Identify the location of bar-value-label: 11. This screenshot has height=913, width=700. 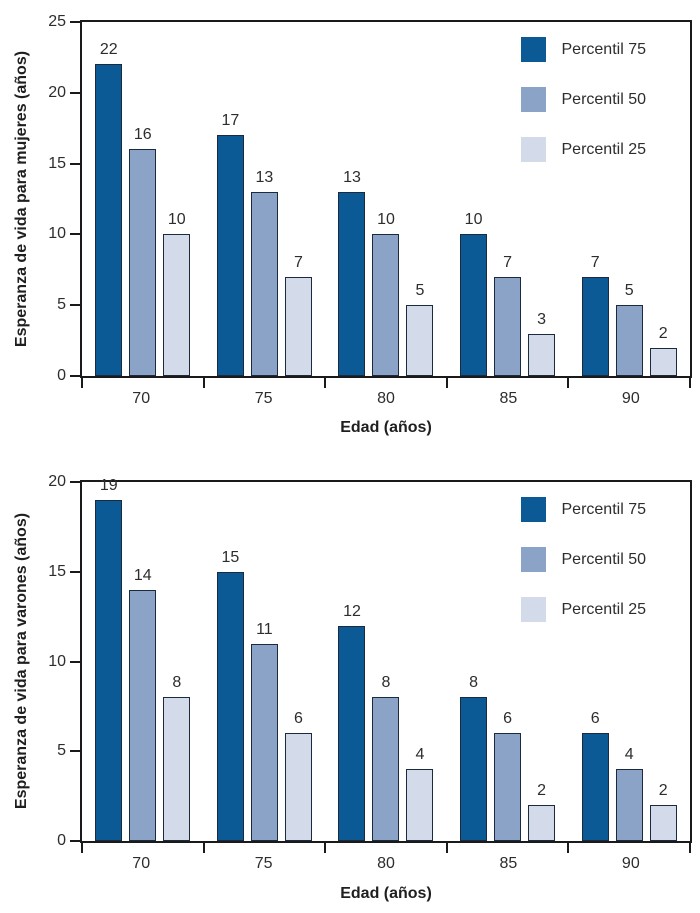
(264, 629).